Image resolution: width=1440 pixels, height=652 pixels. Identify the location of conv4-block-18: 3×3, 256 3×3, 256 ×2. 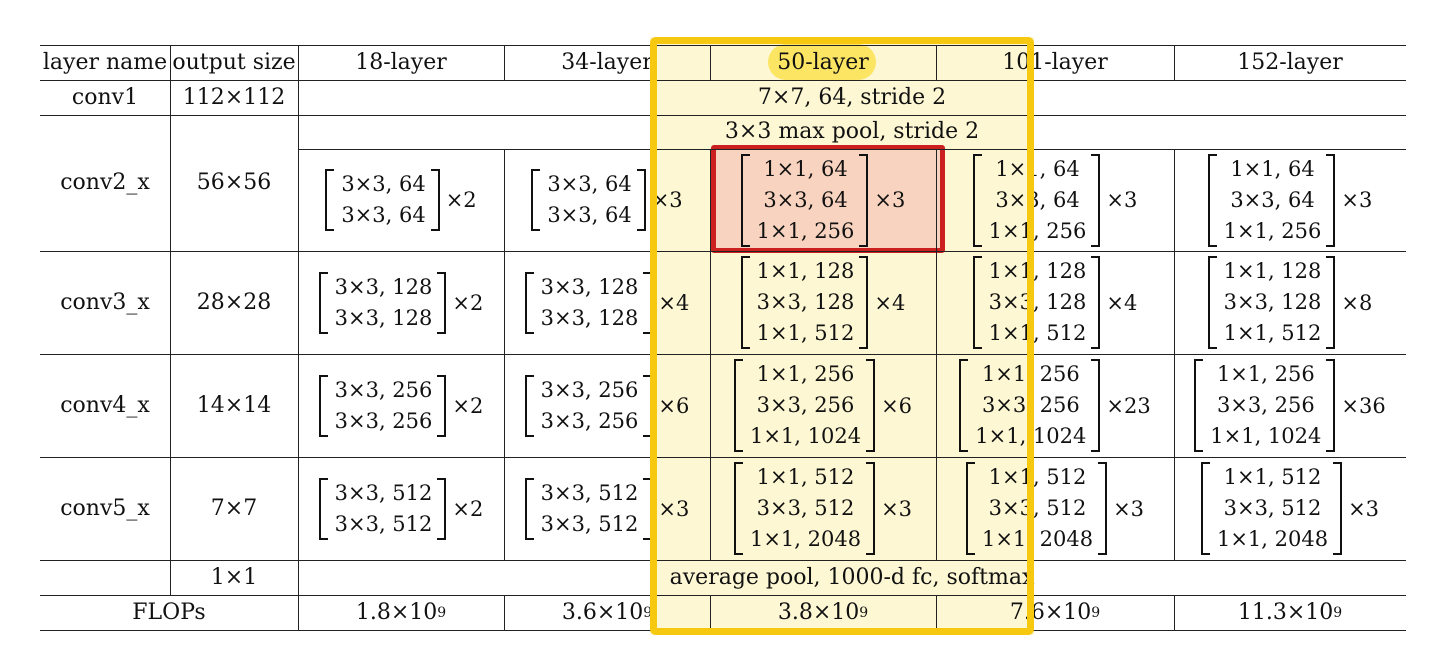
(401, 405).